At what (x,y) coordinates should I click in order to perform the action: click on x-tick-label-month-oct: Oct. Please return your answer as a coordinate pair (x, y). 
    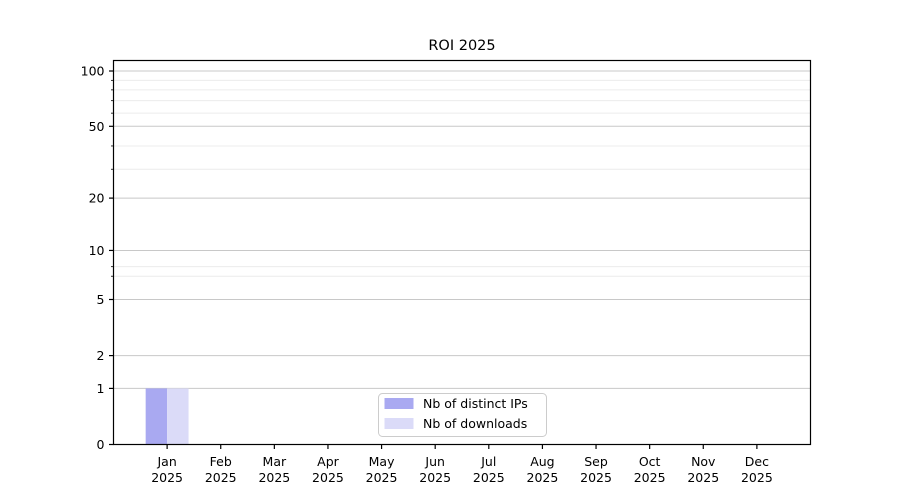
    Looking at the image, I should click on (650, 461).